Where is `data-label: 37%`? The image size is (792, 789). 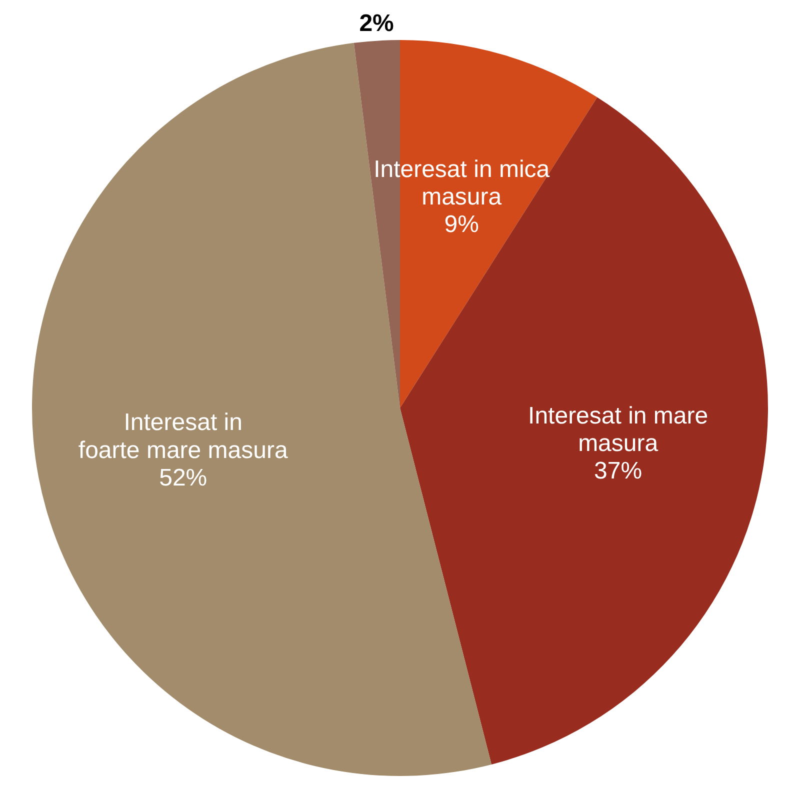 data-label: 37% is located at coordinates (618, 471).